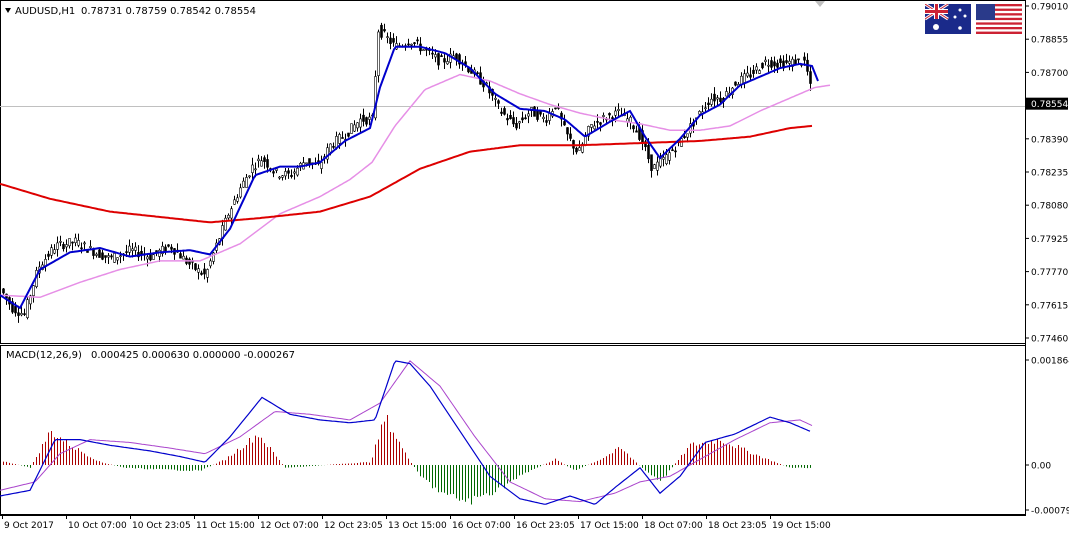 This screenshot has height=536, width=1069. What do you see at coordinates (948, 19) in the screenshot?
I see `australia-flag-icon` at bounding box center [948, 19].